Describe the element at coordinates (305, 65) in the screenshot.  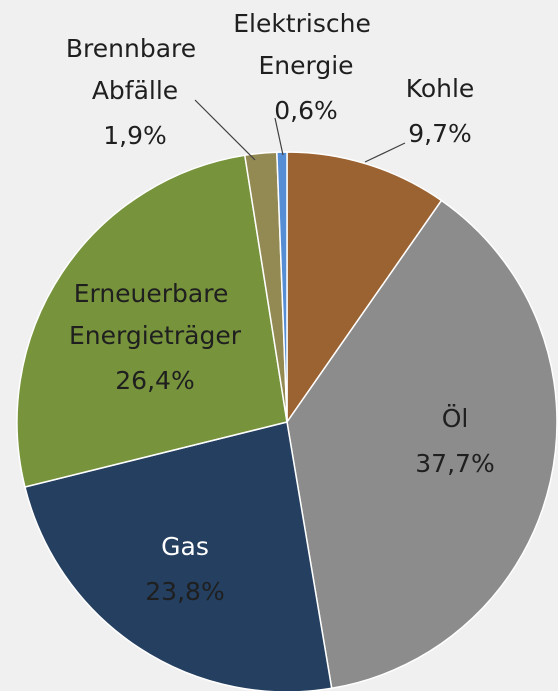
I see `slice-label-line: Energie` at that location.